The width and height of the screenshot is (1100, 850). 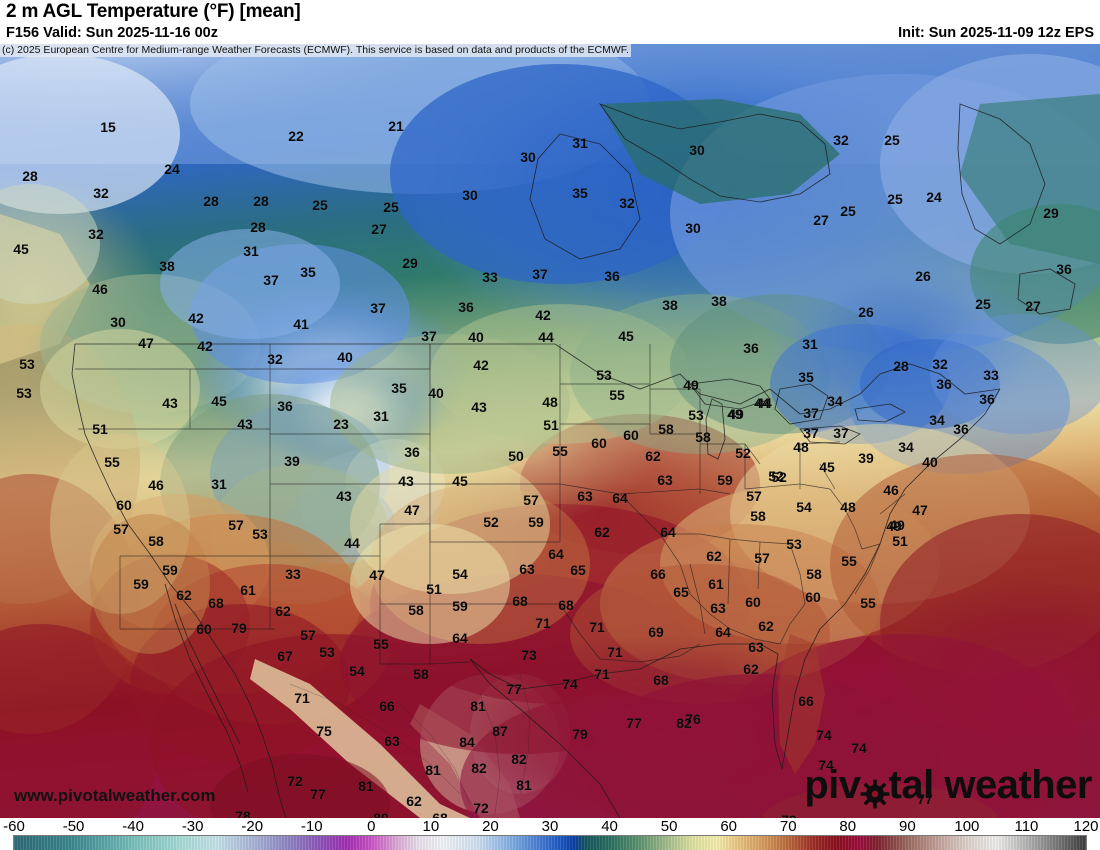 I want to click on colorbar-banding, so click(x=550, y=843).